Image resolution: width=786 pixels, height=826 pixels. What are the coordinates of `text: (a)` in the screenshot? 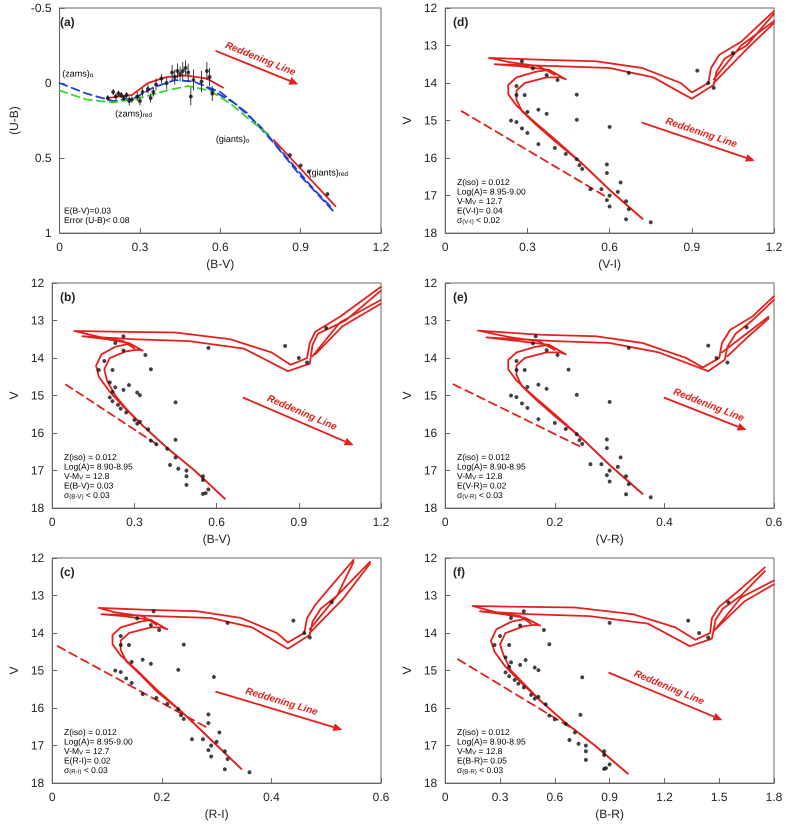 It's located at (67, 22).